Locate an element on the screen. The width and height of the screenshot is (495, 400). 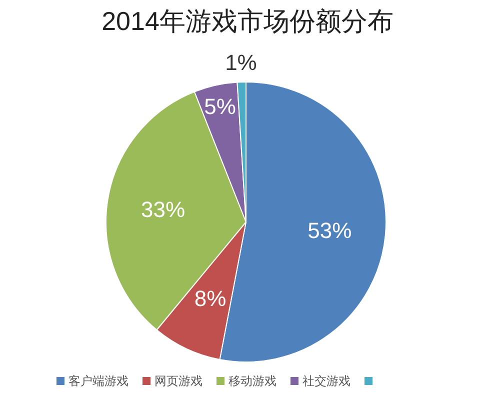
legend-label: 客户端游戏 is located at coordinates (98, 381).